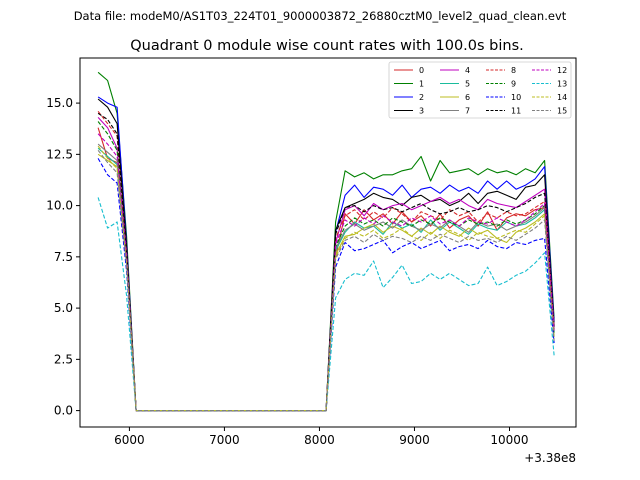  What do you see at coordinates (59, 206) in the screenshot?
I see `y-tick-label: 10.0` at bounding box center [59, 206].